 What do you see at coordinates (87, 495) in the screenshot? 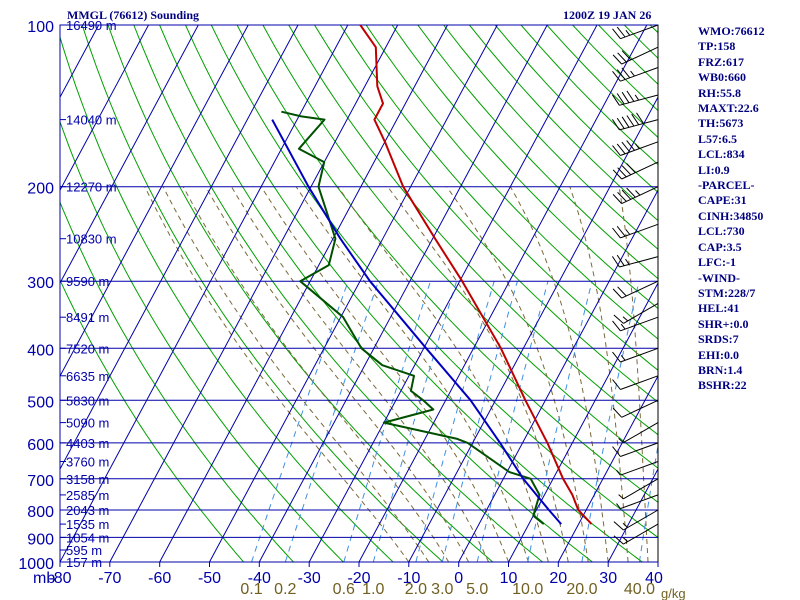
I see `height-label: 2585 m` at bounding box center [87, 495].